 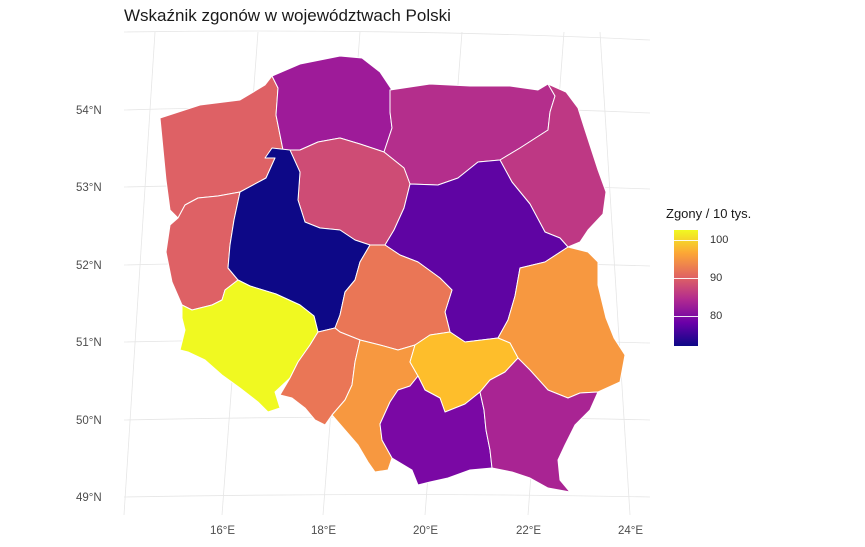 What do you see at coordinates (323, 531) in the screenshot?
I see `lon-label-18: 18°E` at bounding box center [323, 531].